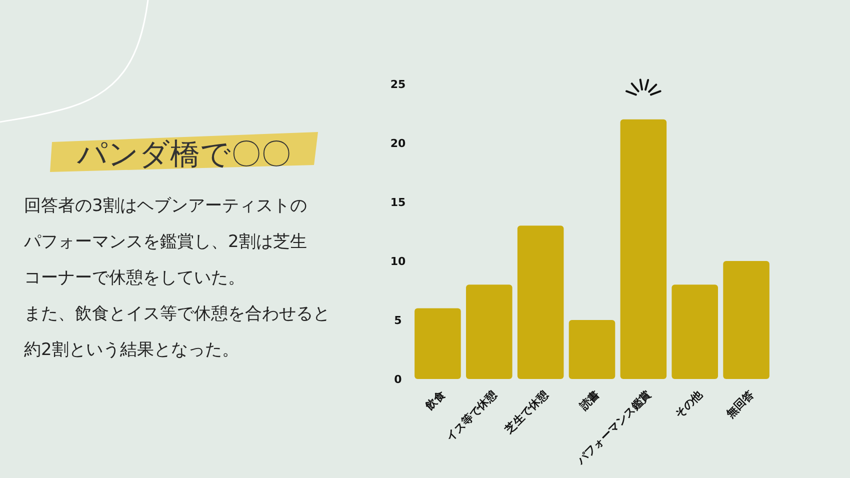 This screenshot has width=850, height=478. What do you see at coordinates (134, 278) in the screenshot?
I see `text: コーナーで休憩をしていた。` at bounding box center [134, 278].